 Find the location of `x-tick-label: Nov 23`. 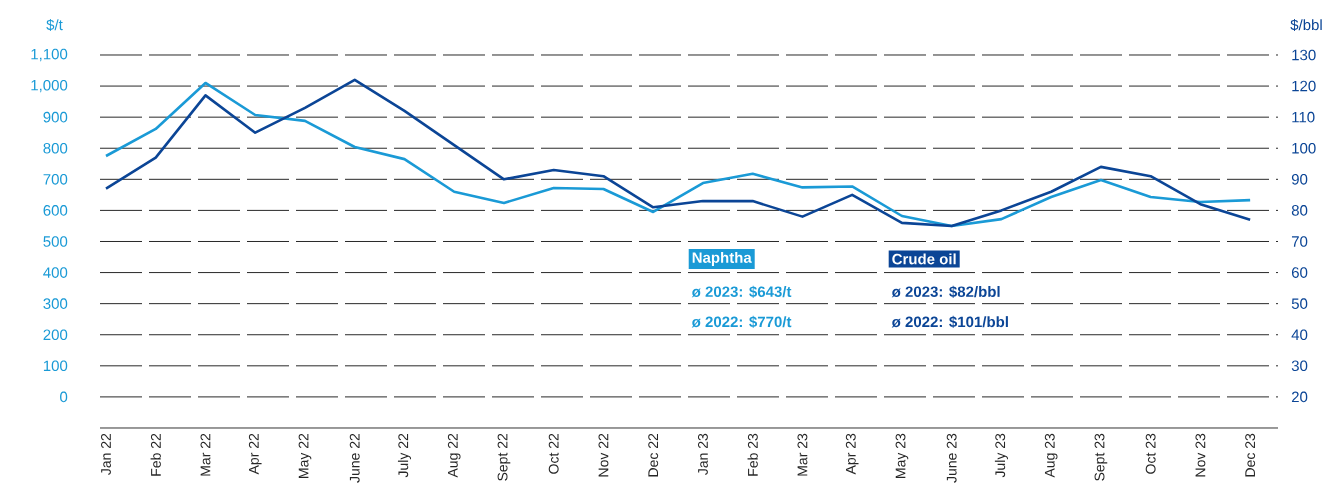

x-tick-label: Nov 23 is located at coordinates (1200, 455).